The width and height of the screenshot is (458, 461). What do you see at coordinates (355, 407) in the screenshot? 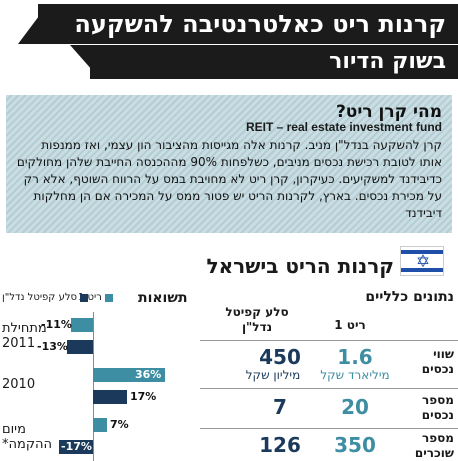
I see `reit1-num-assets: 20` at bounding box center [355, 407].